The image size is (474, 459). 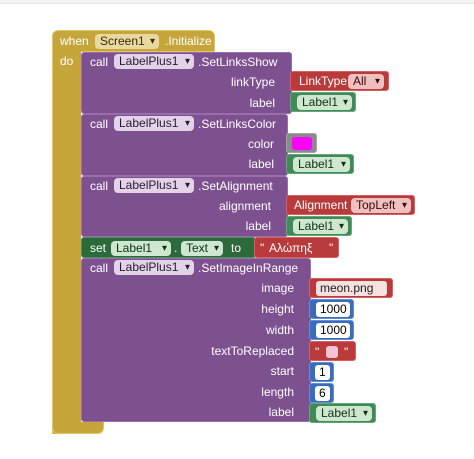 I want to click on alignment-value-dropdown: TopLeft, so click(x=381, y=205).